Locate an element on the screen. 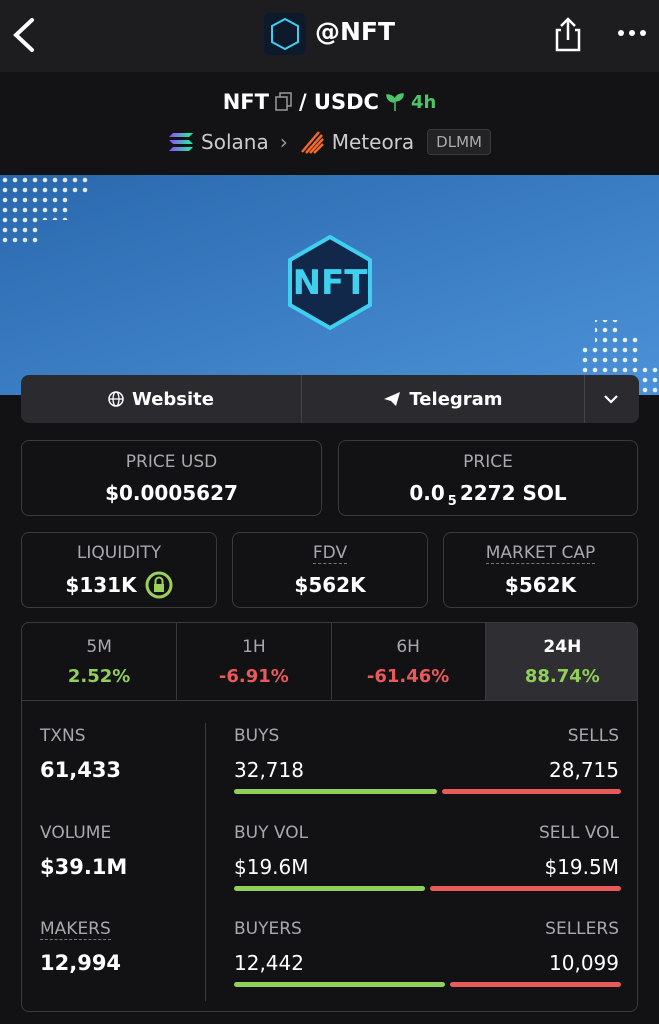  metric-label: MAKERS is located at coordinates (75, 929).